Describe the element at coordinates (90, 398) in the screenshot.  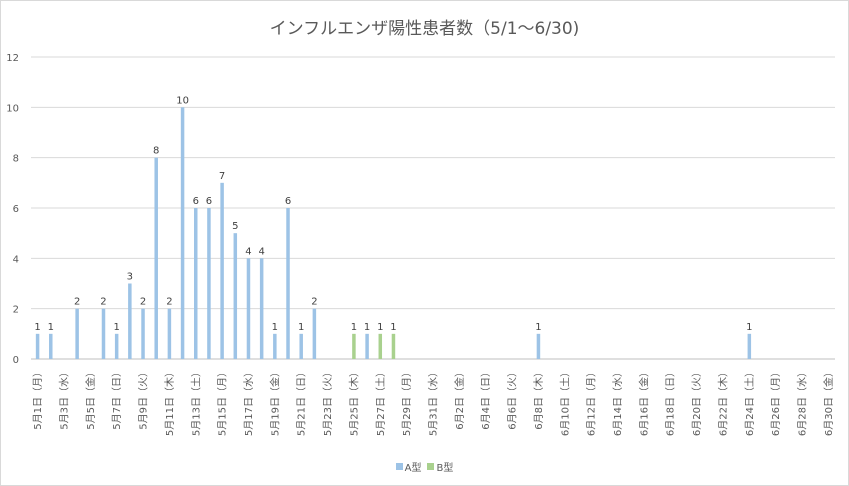
I see `x-tick-label: 5月5日（金）` at that location.